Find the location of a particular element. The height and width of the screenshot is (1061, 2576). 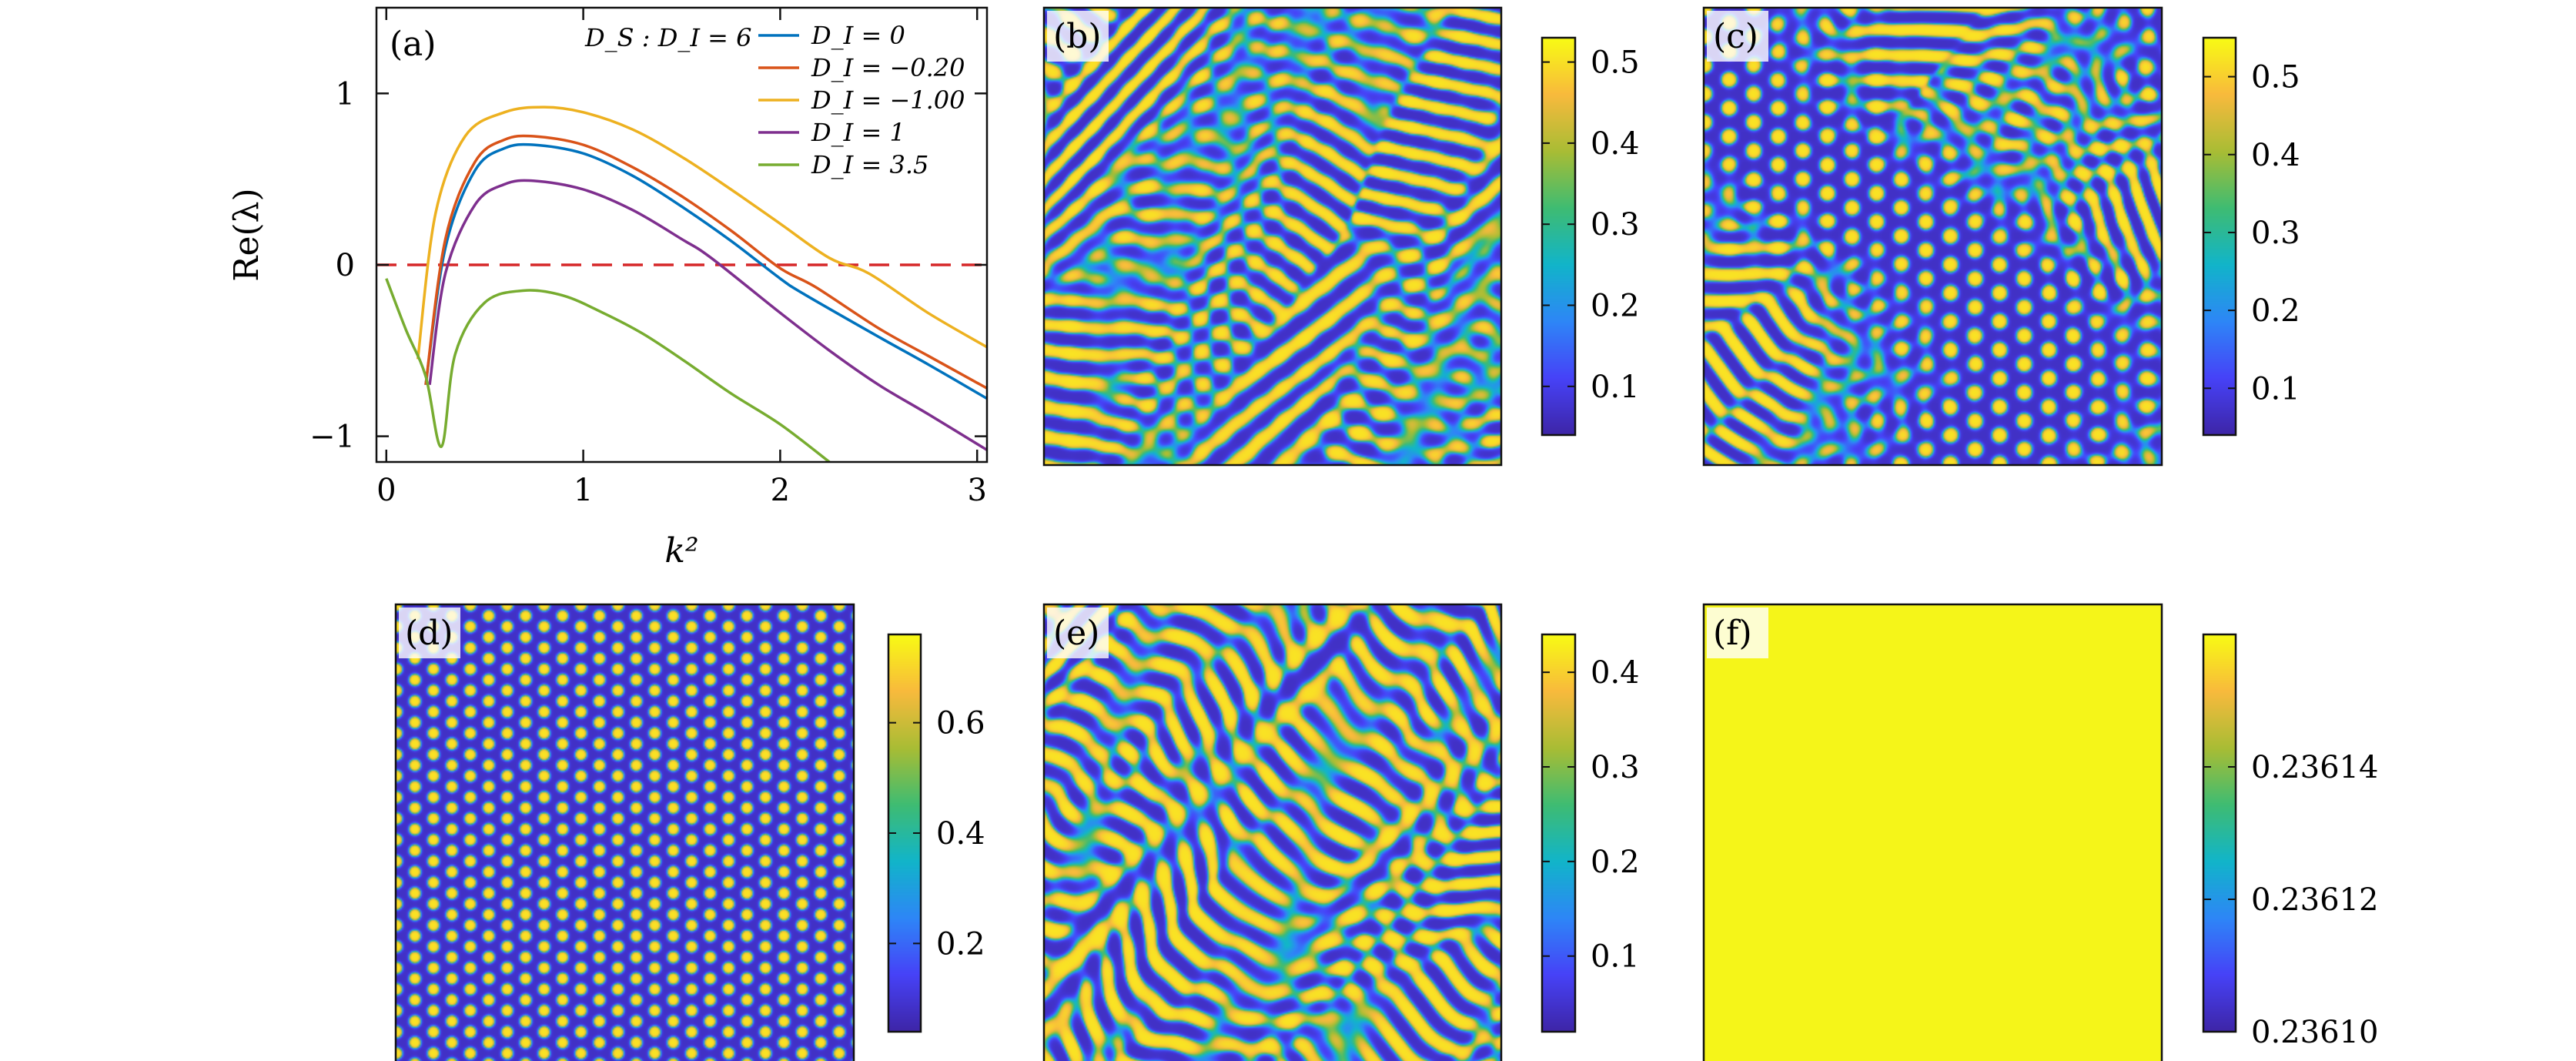

legend-entry: D_I = −0.20 is located at coordinates (888, 68).